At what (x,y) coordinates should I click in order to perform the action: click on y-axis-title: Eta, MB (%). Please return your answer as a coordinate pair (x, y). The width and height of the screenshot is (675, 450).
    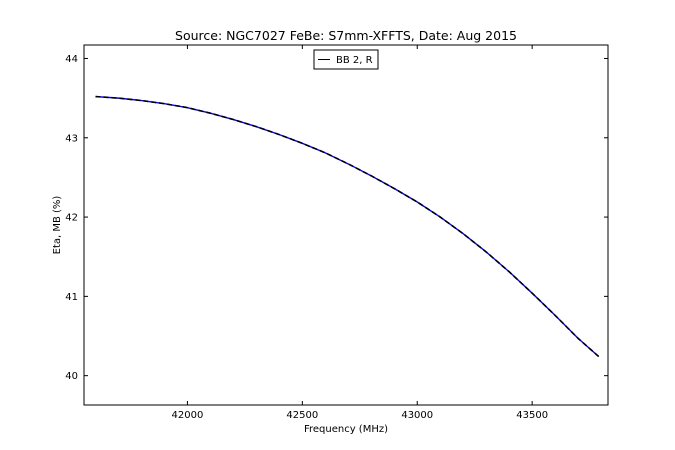
    Looking at the image, I should click on (57, 225).